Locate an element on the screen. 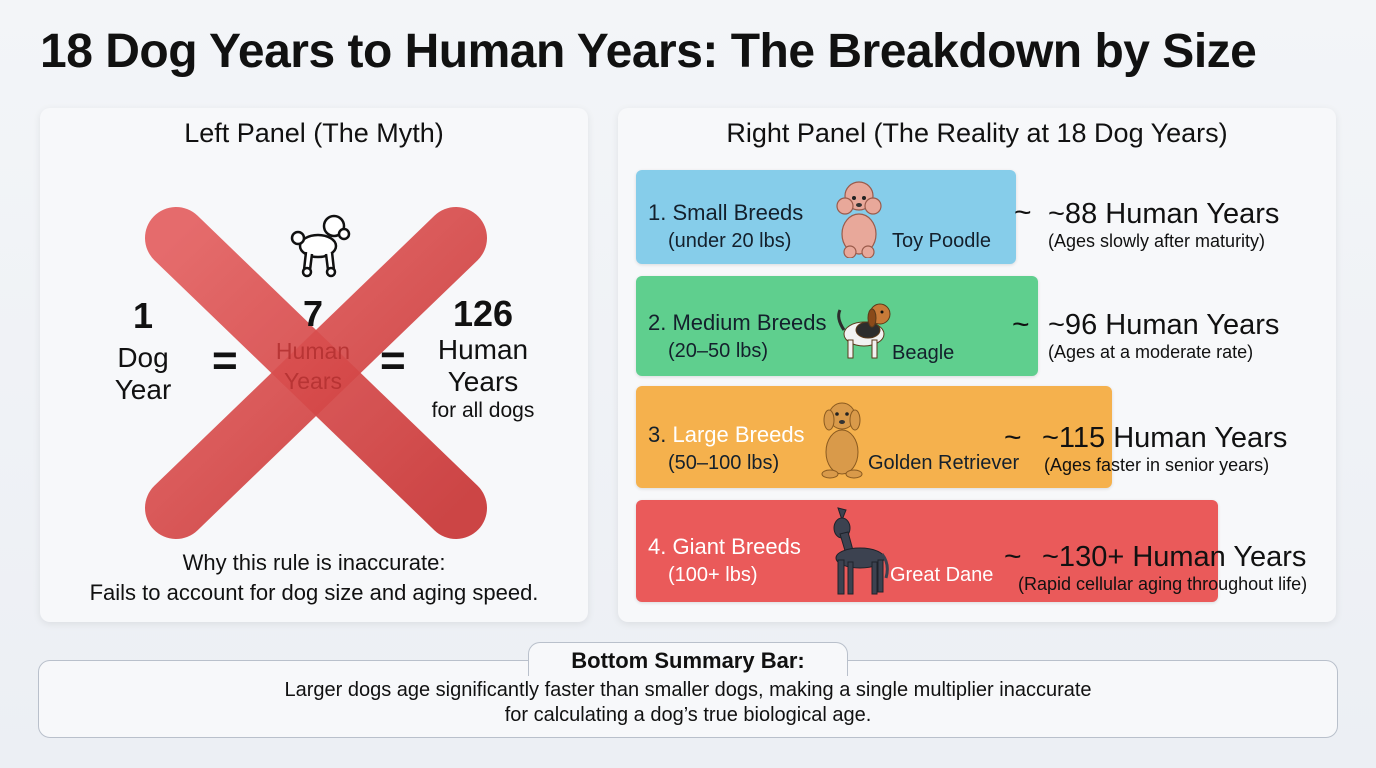 Image resolution: width=1376 pixels, height=768 pixels. large-breed-name-wrap: 3. Large Breeds is located at coordinates (726, 435).